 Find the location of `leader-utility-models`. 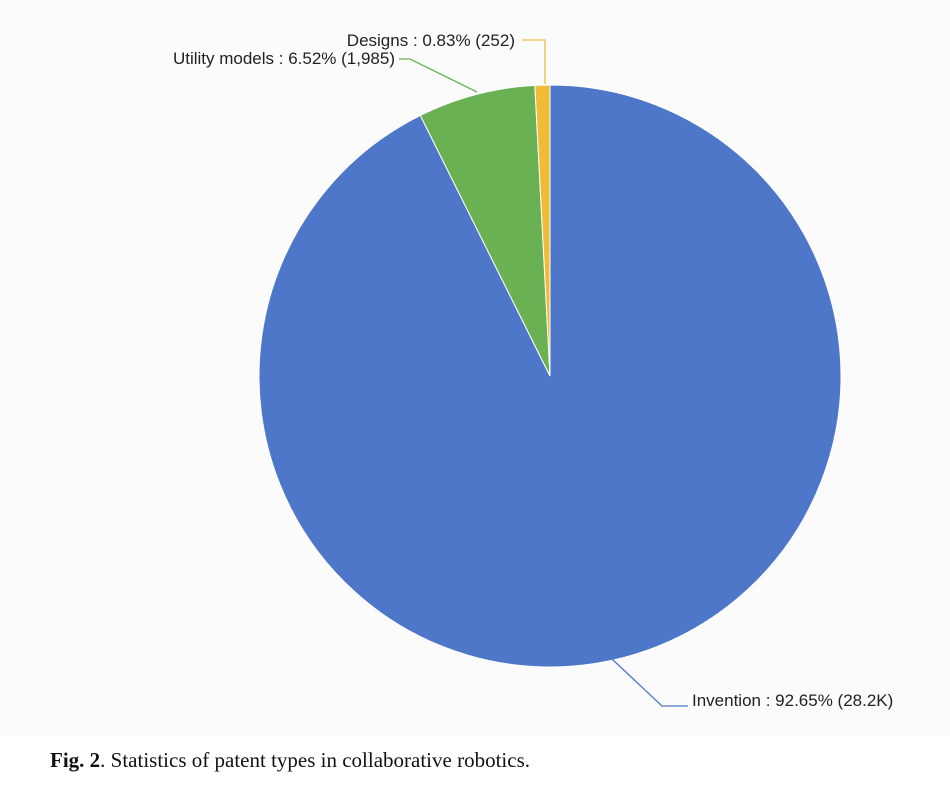

leader-utility-models is located at coordinates (438, 75).